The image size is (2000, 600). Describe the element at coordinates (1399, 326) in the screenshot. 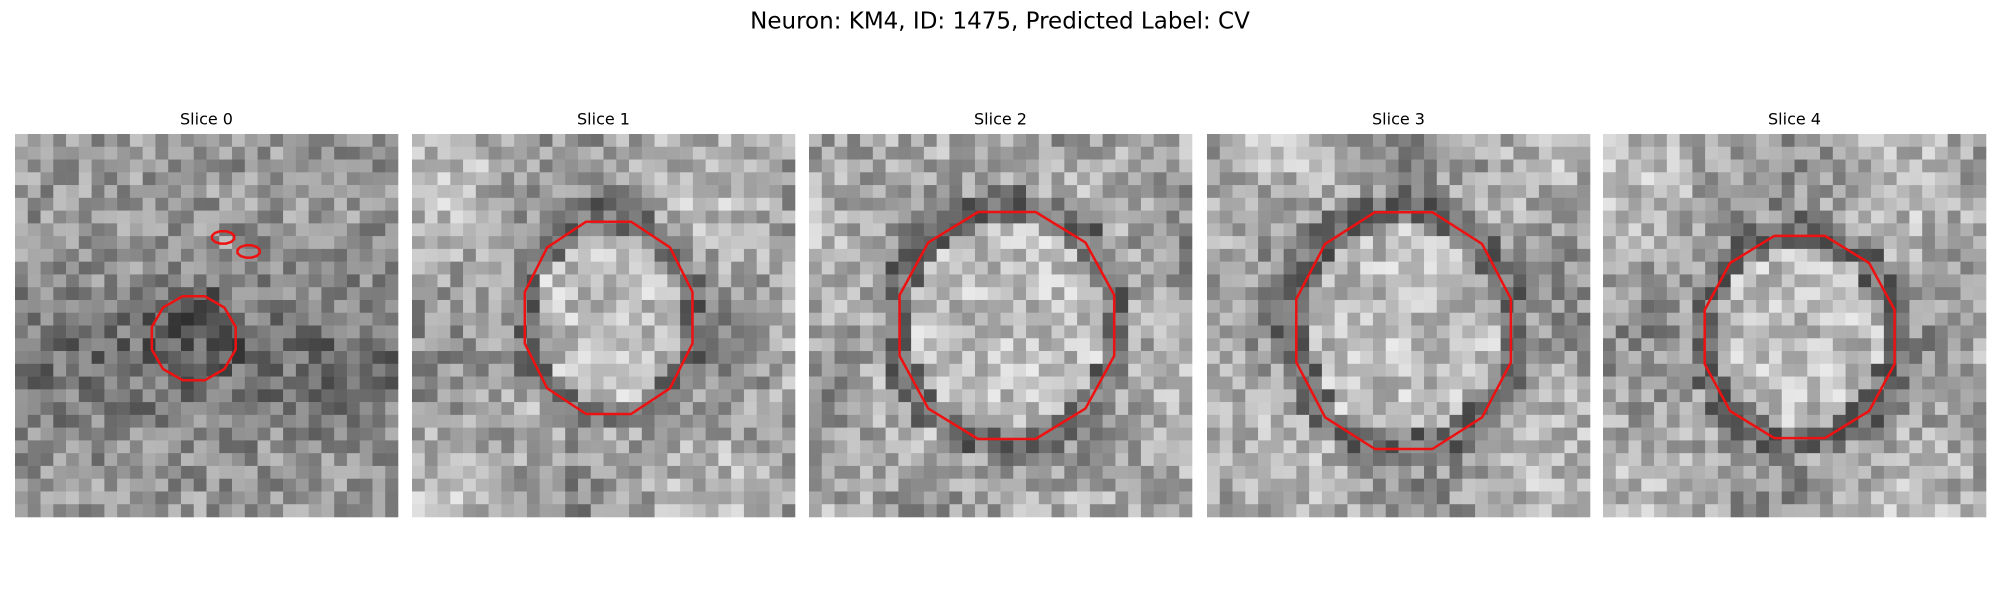

I see `slice-image` at that location.